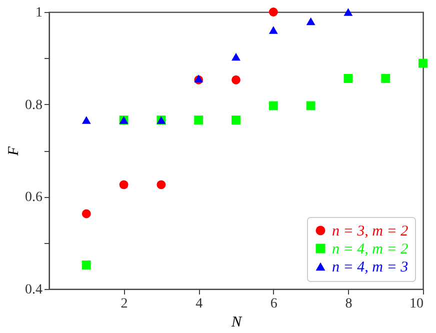 The height and width of the screenshot is (333, 436). I want to click on y-tick-label: 0.6, so click(33, 198).